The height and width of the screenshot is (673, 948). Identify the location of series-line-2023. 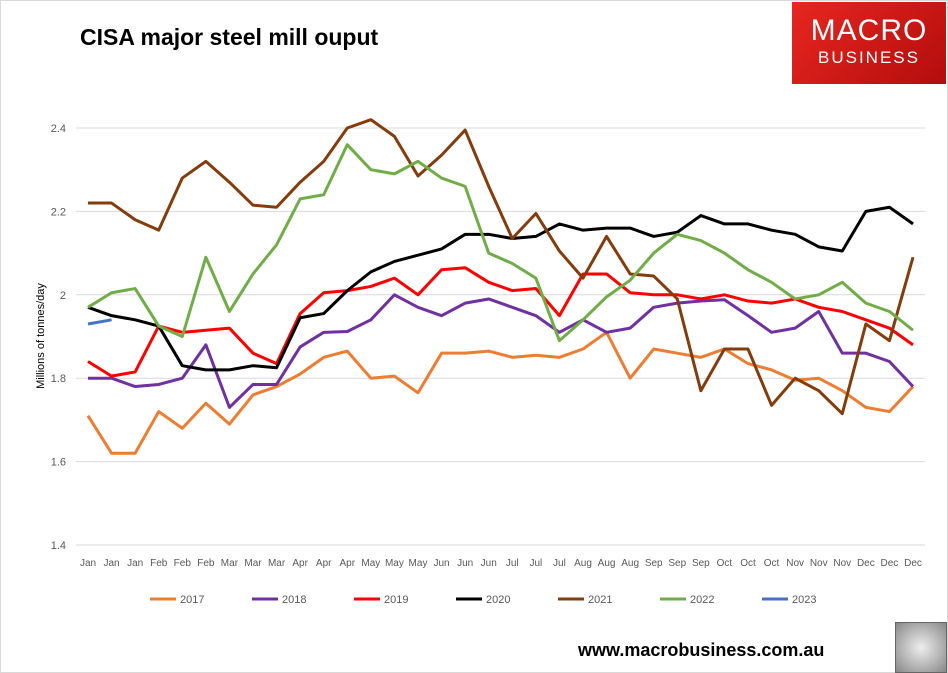
(99, 322).